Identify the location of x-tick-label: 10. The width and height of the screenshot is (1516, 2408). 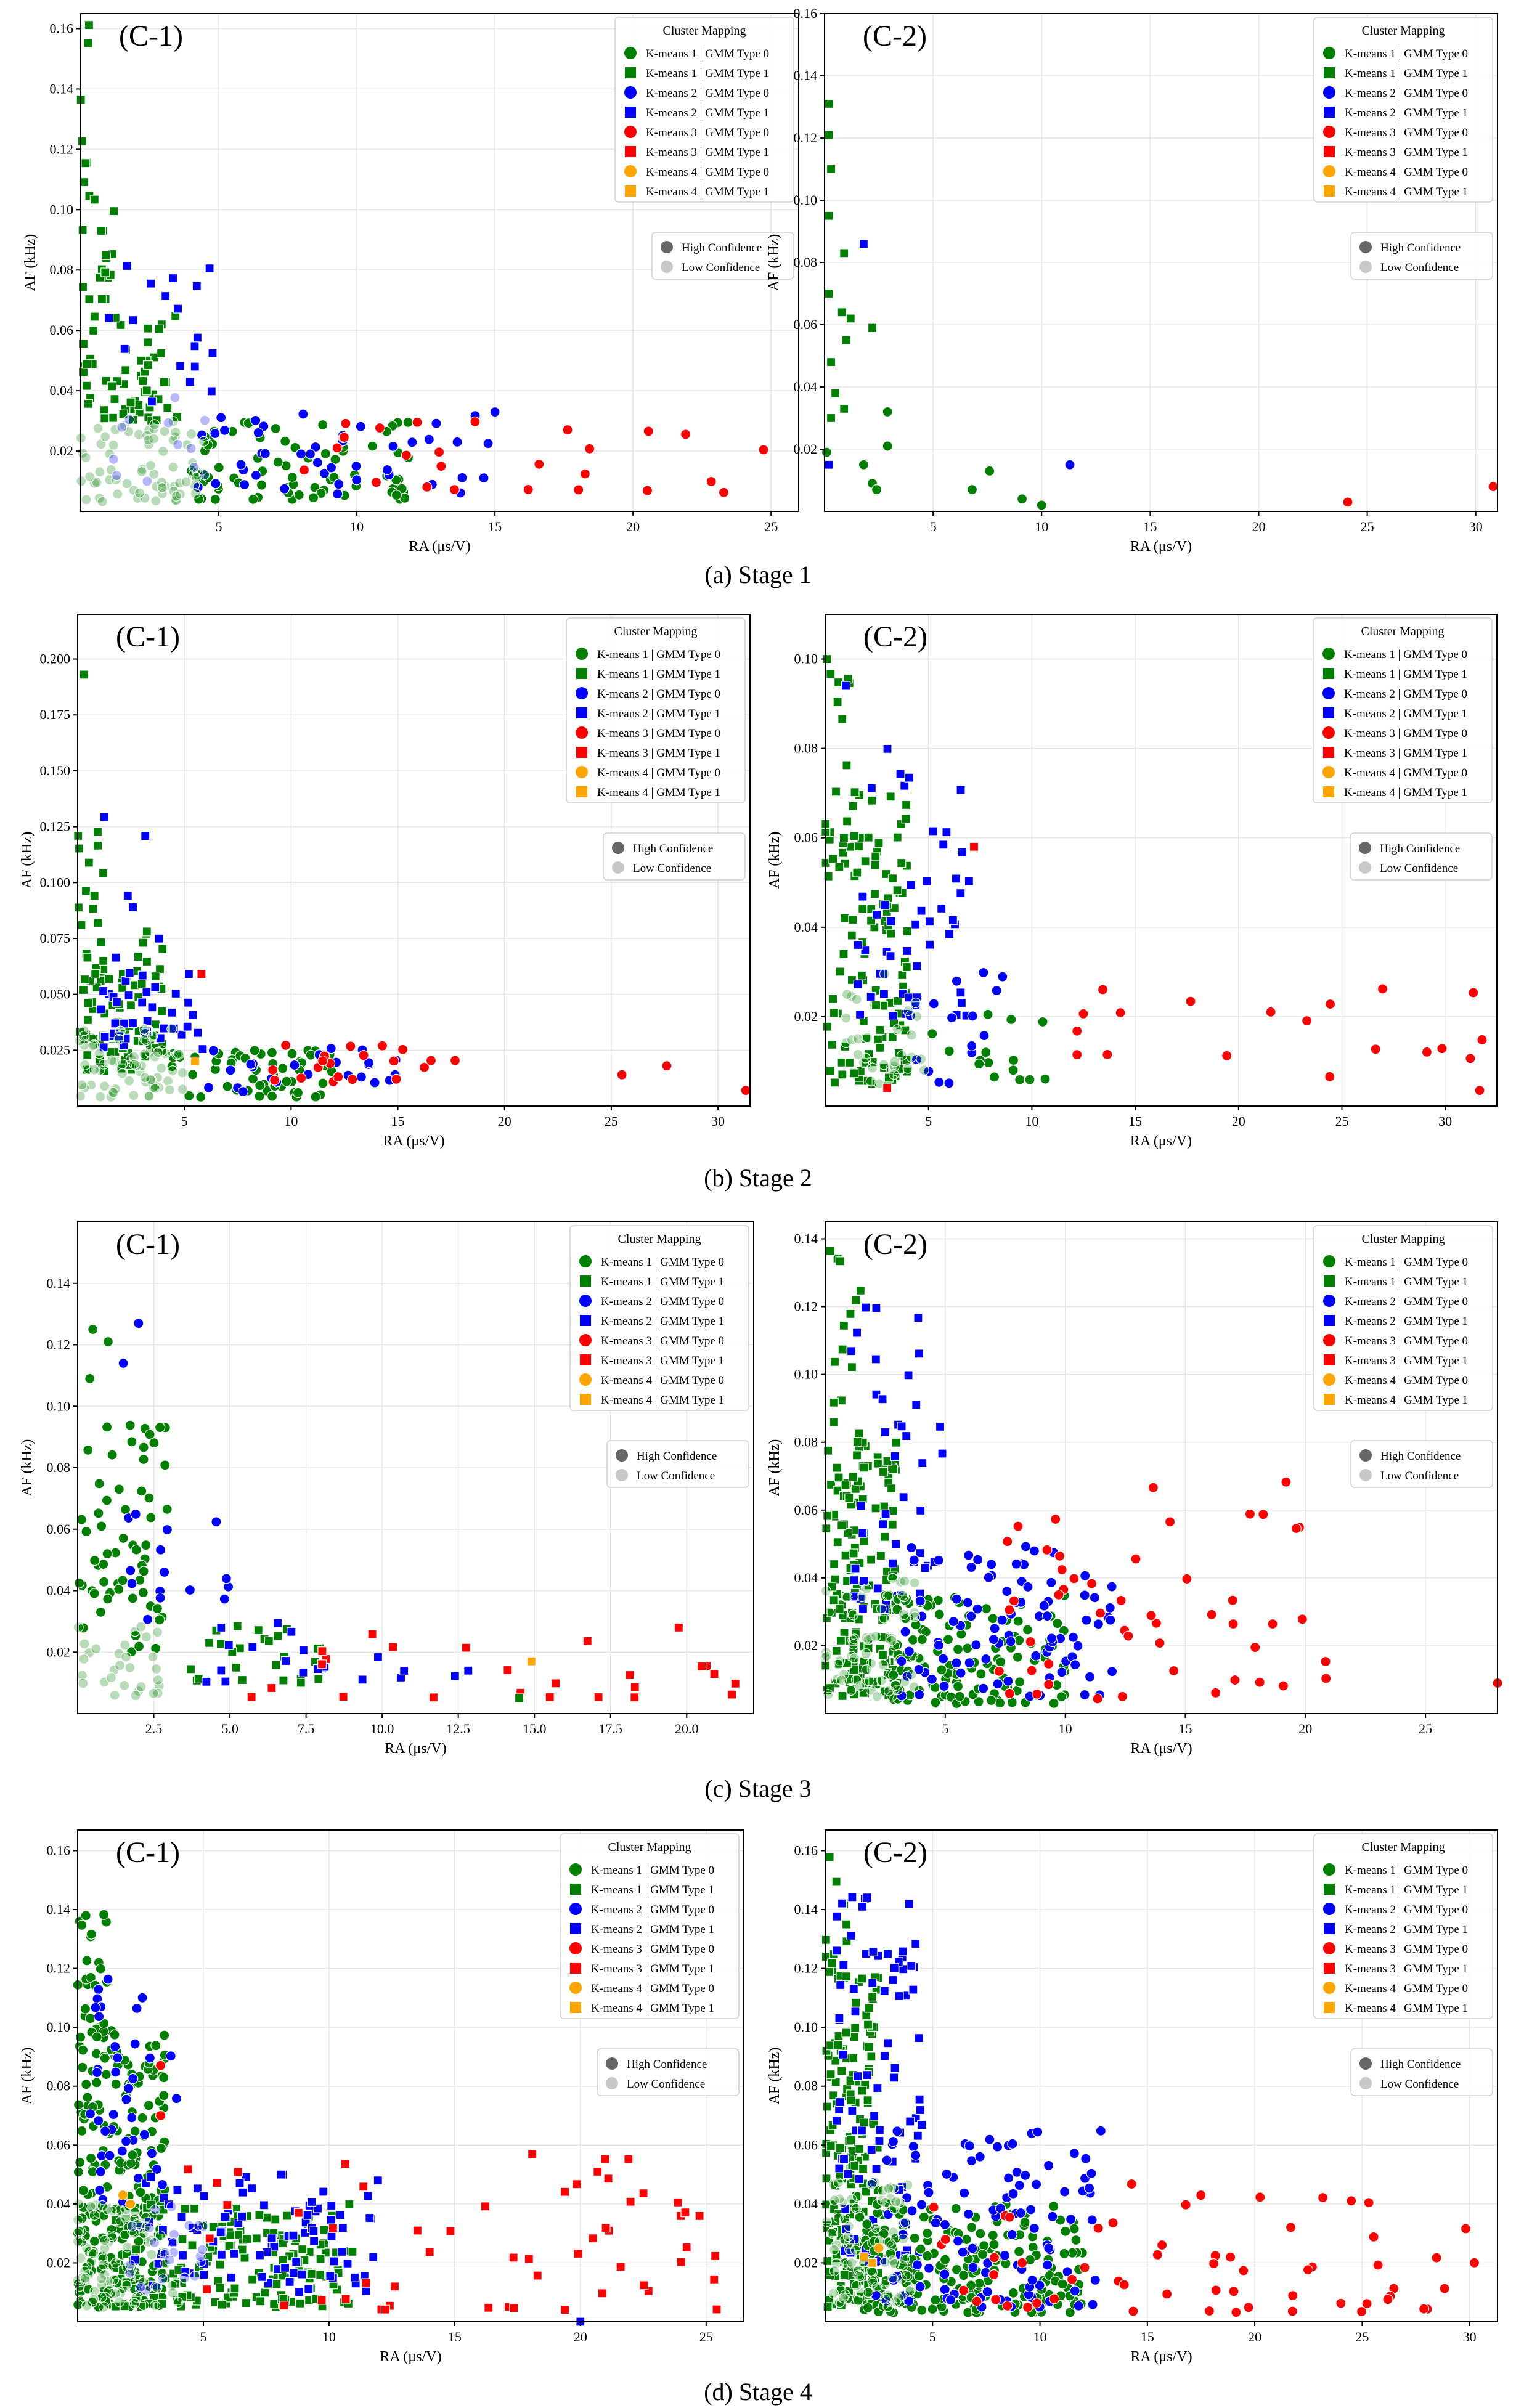
(1065, 1729).